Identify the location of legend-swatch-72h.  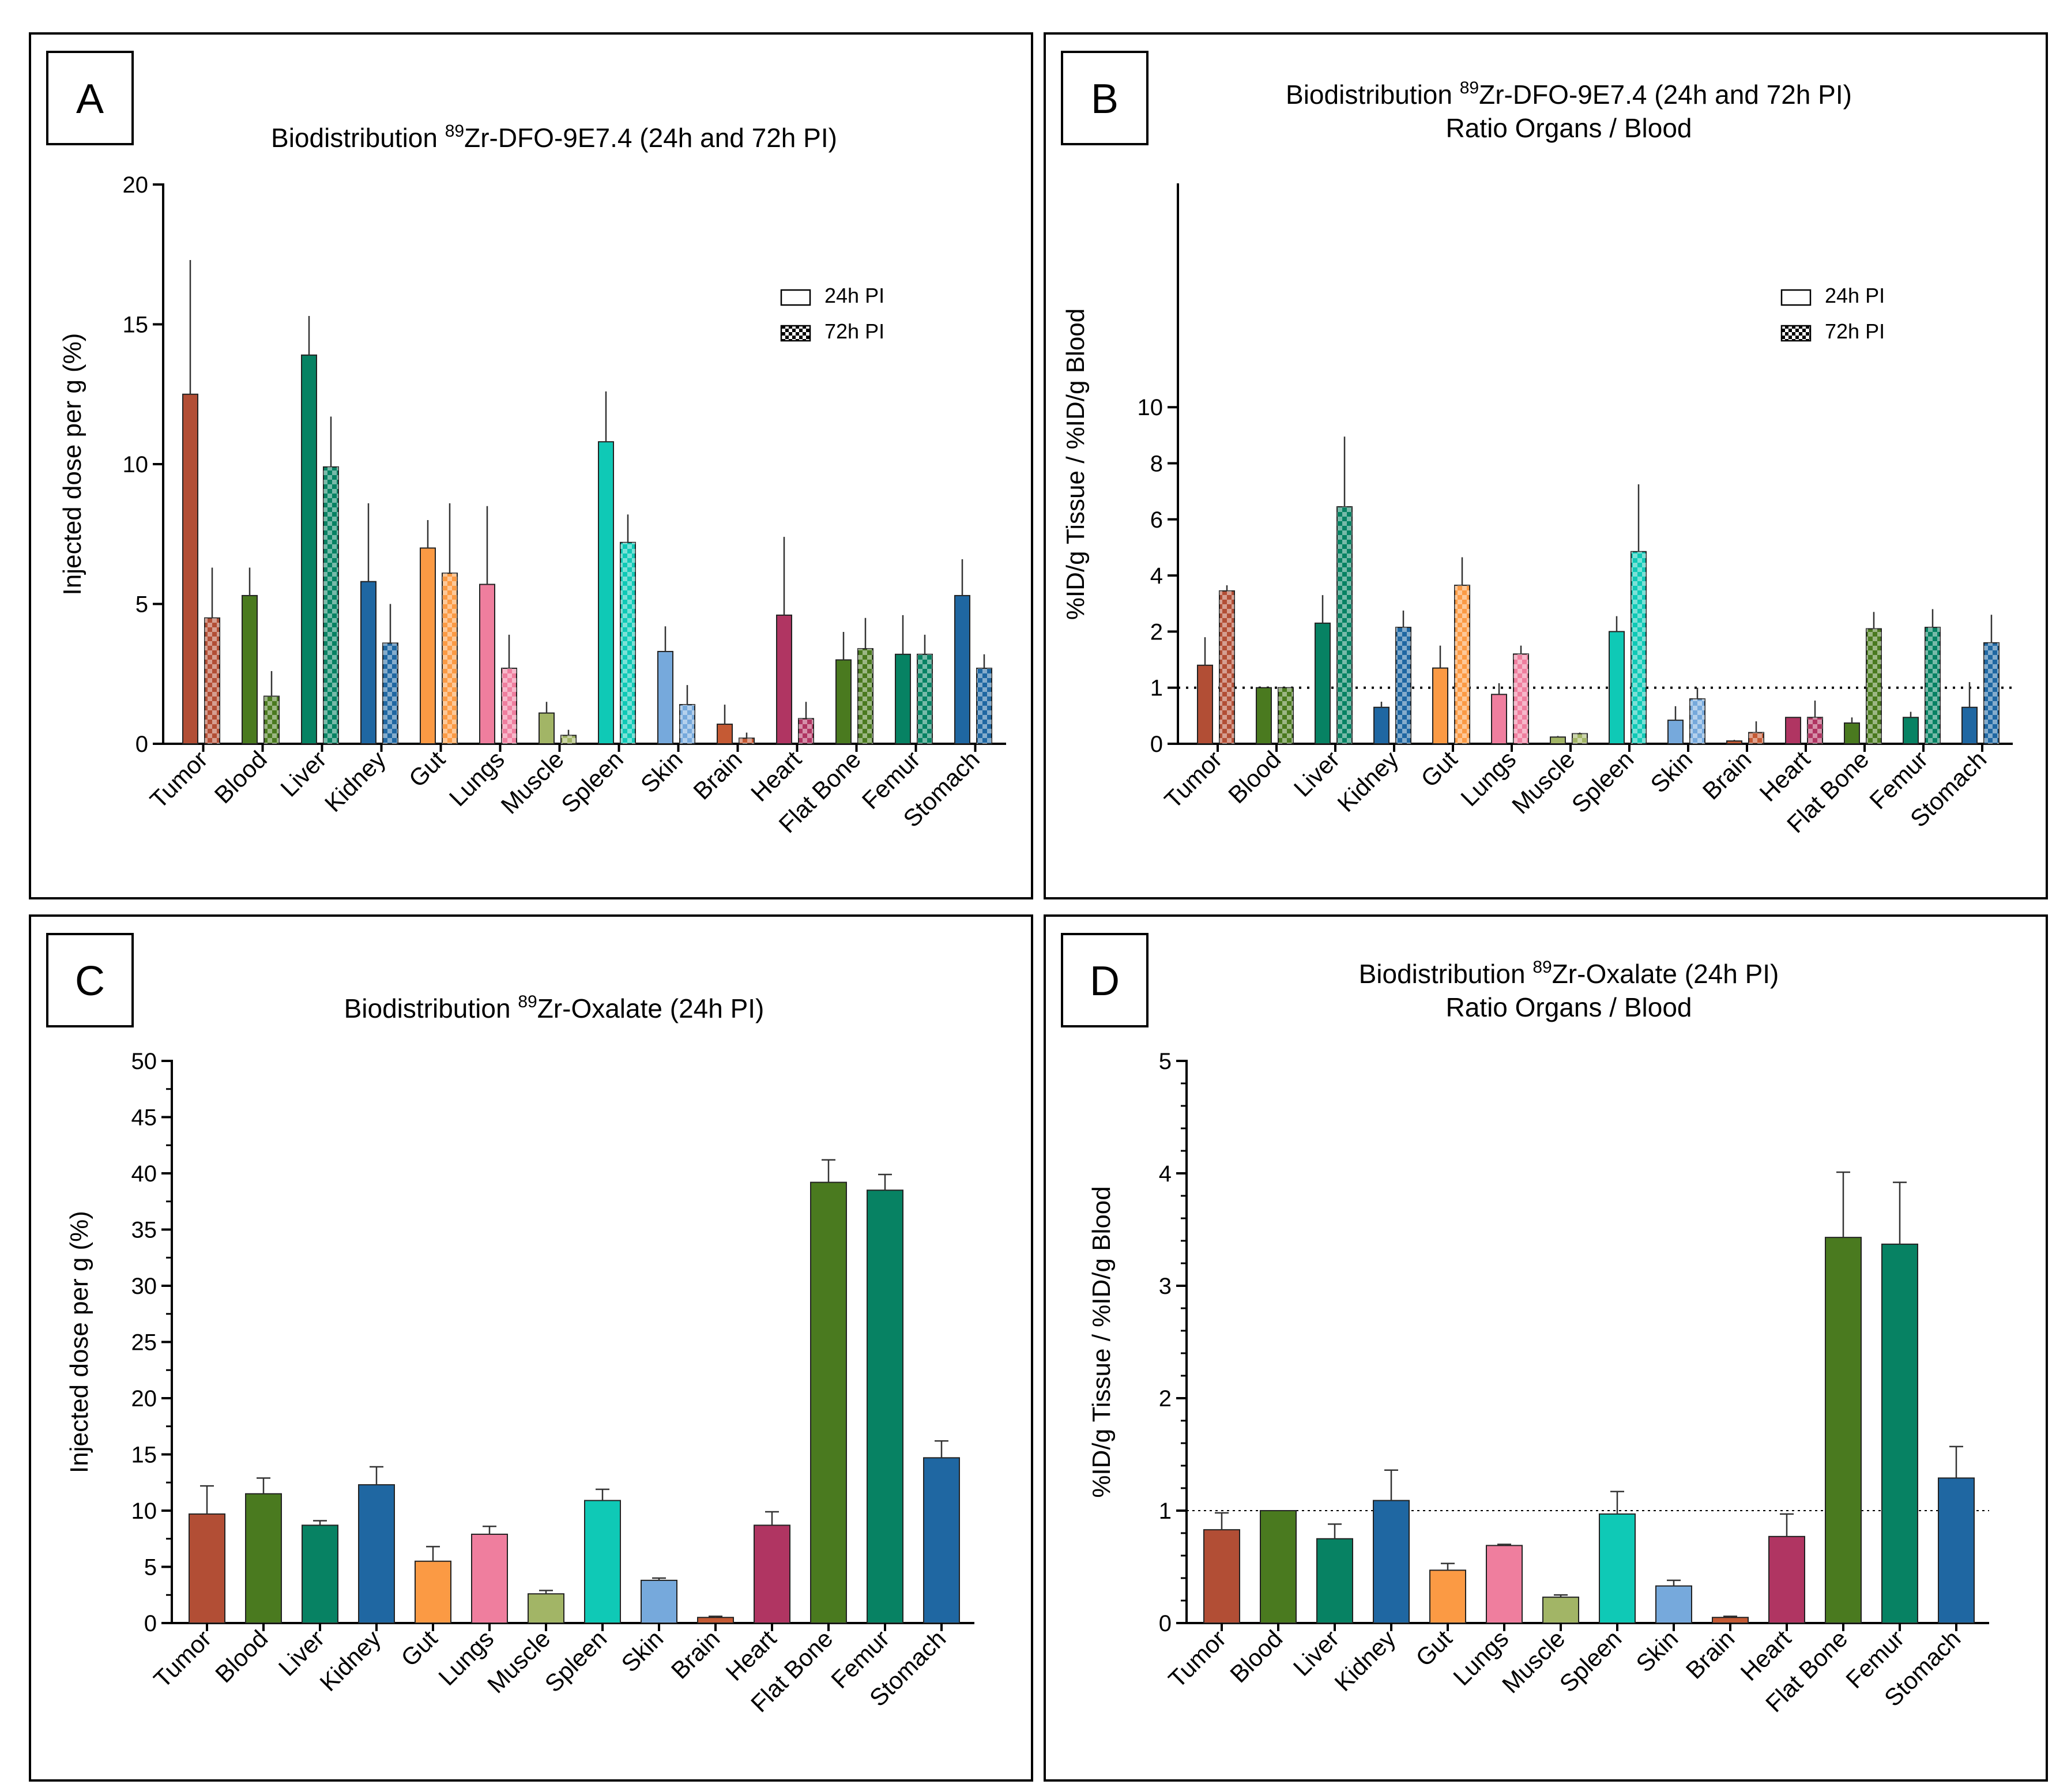
(1796, 333).